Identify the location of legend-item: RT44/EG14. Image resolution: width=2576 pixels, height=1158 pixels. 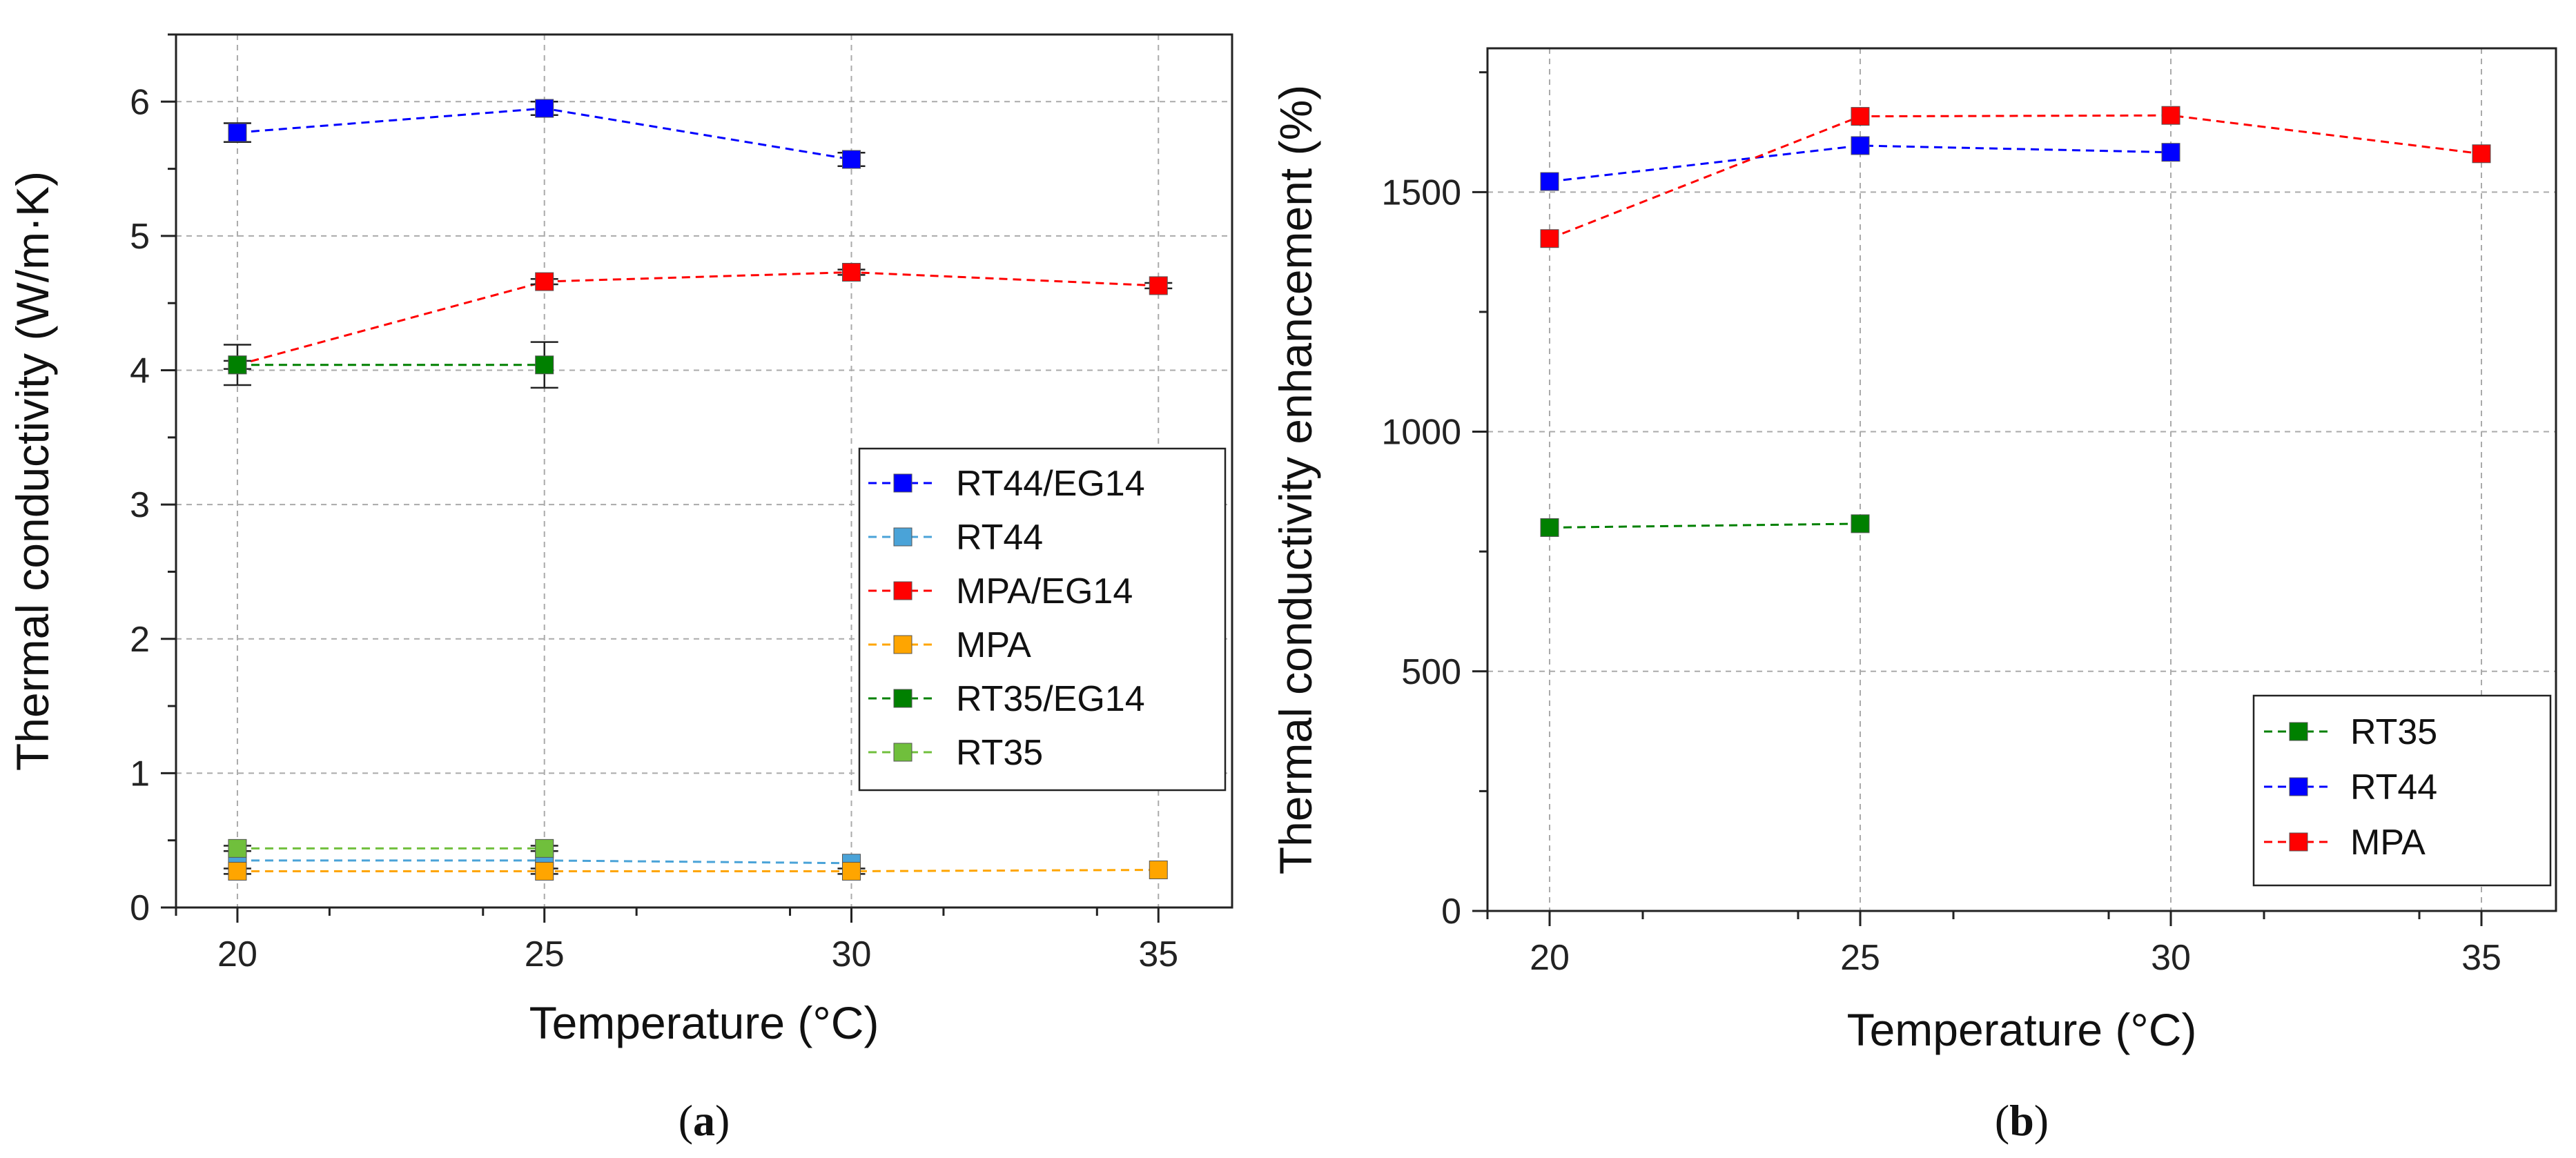
(1006, 484).